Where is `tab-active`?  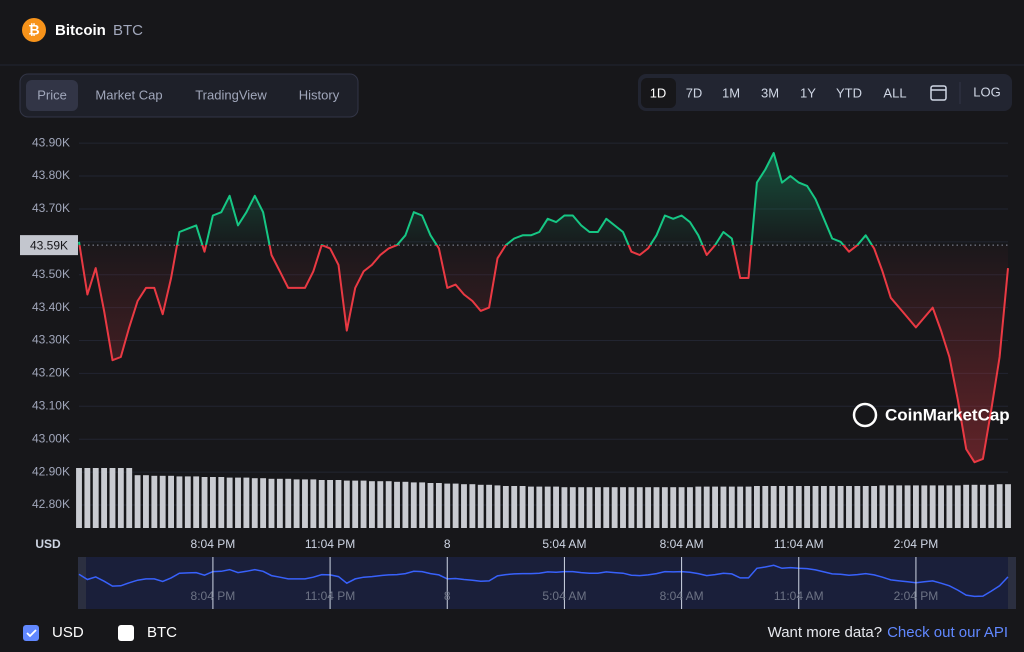 tab-active is located at coordinates (52, 95).